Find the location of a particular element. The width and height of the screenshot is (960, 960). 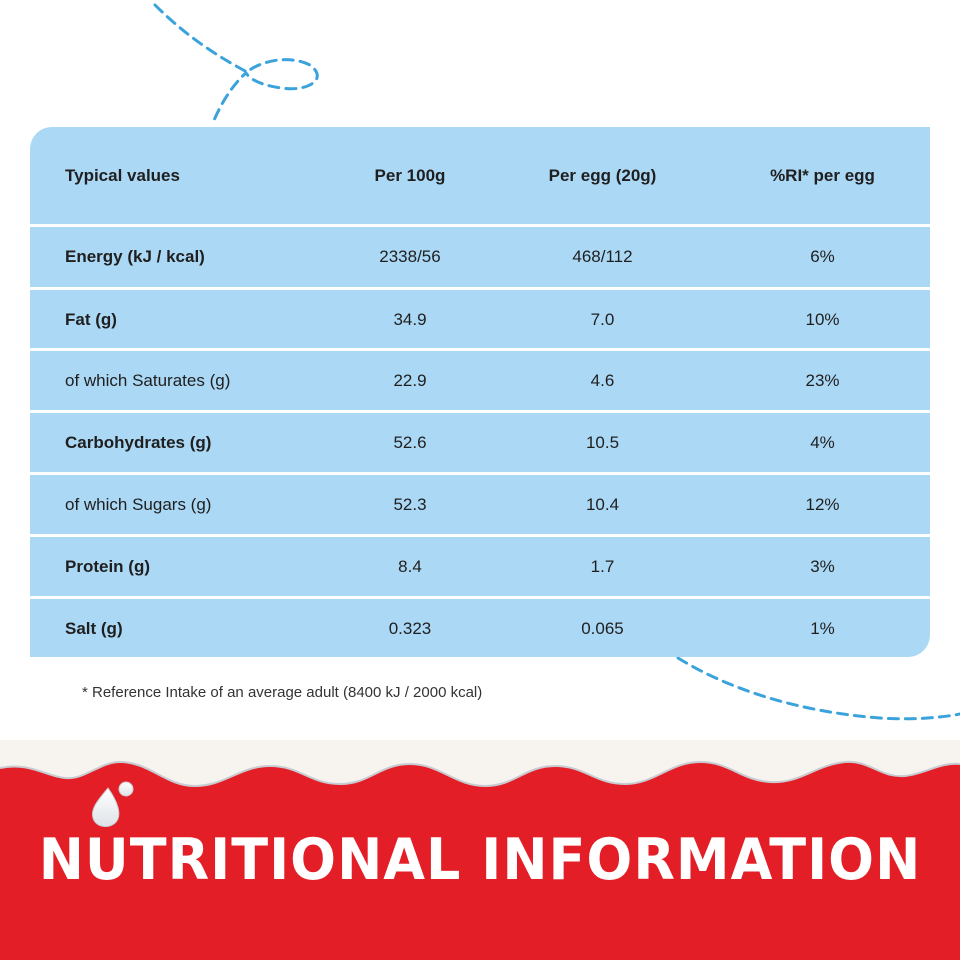

ri-value: 4% is located at coordinates (822, 442).